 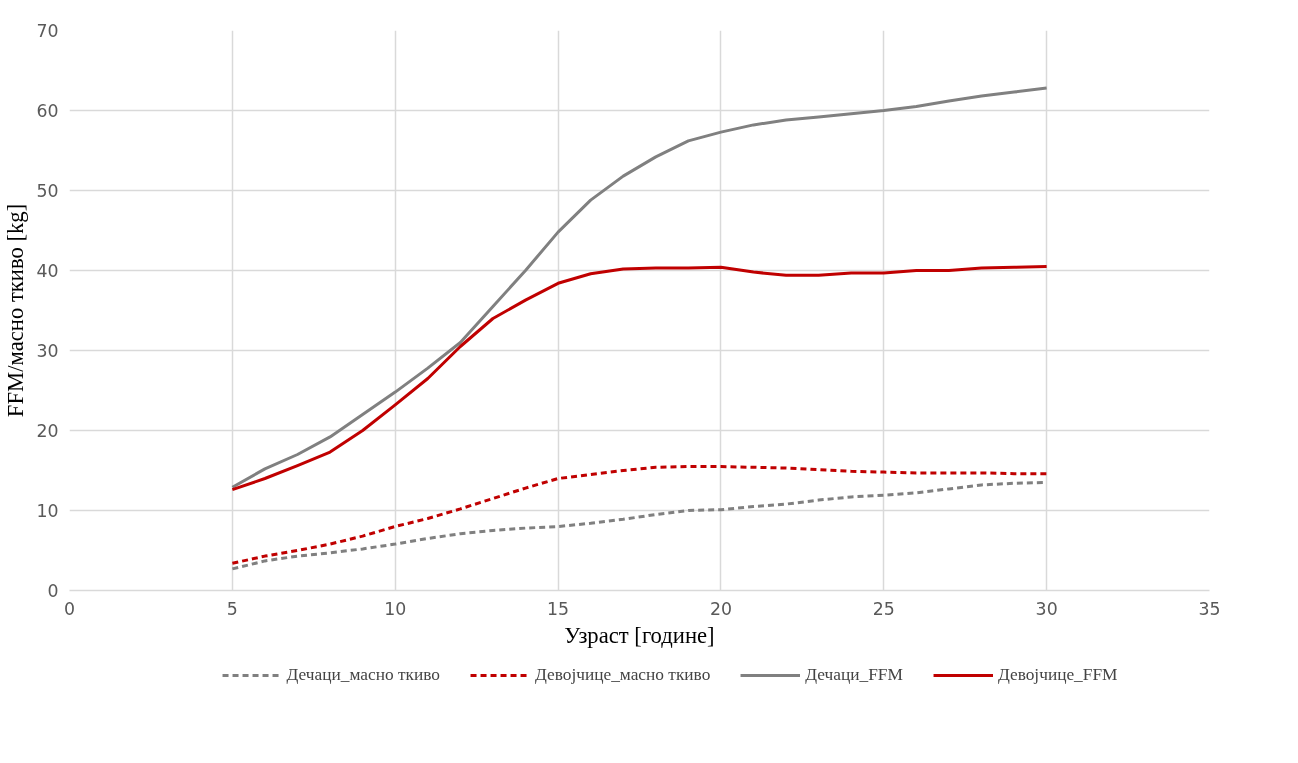 I want to click on x-axis-title: Узраст [године], so click(x=639, y=635).